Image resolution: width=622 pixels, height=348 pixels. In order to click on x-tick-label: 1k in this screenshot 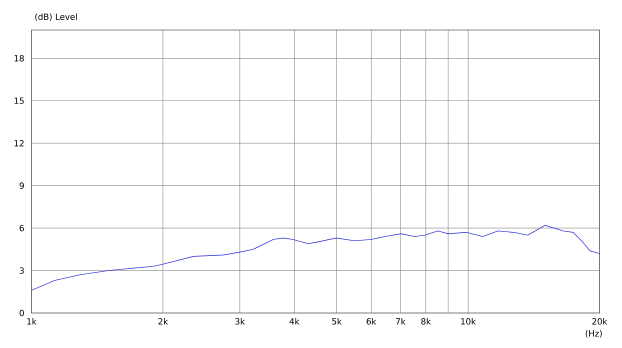, I will do `click(32, 321)`.